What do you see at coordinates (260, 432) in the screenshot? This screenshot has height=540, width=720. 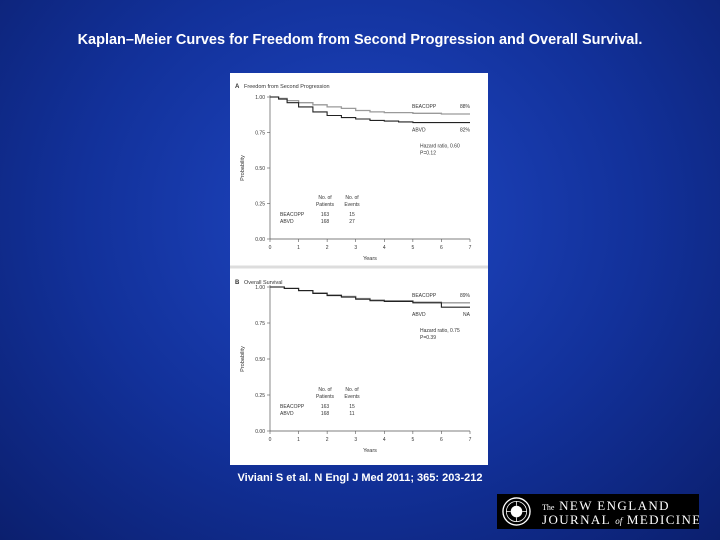 I see `panel-b-y-tick-label: 0.00` at bounding box center [260, 432].